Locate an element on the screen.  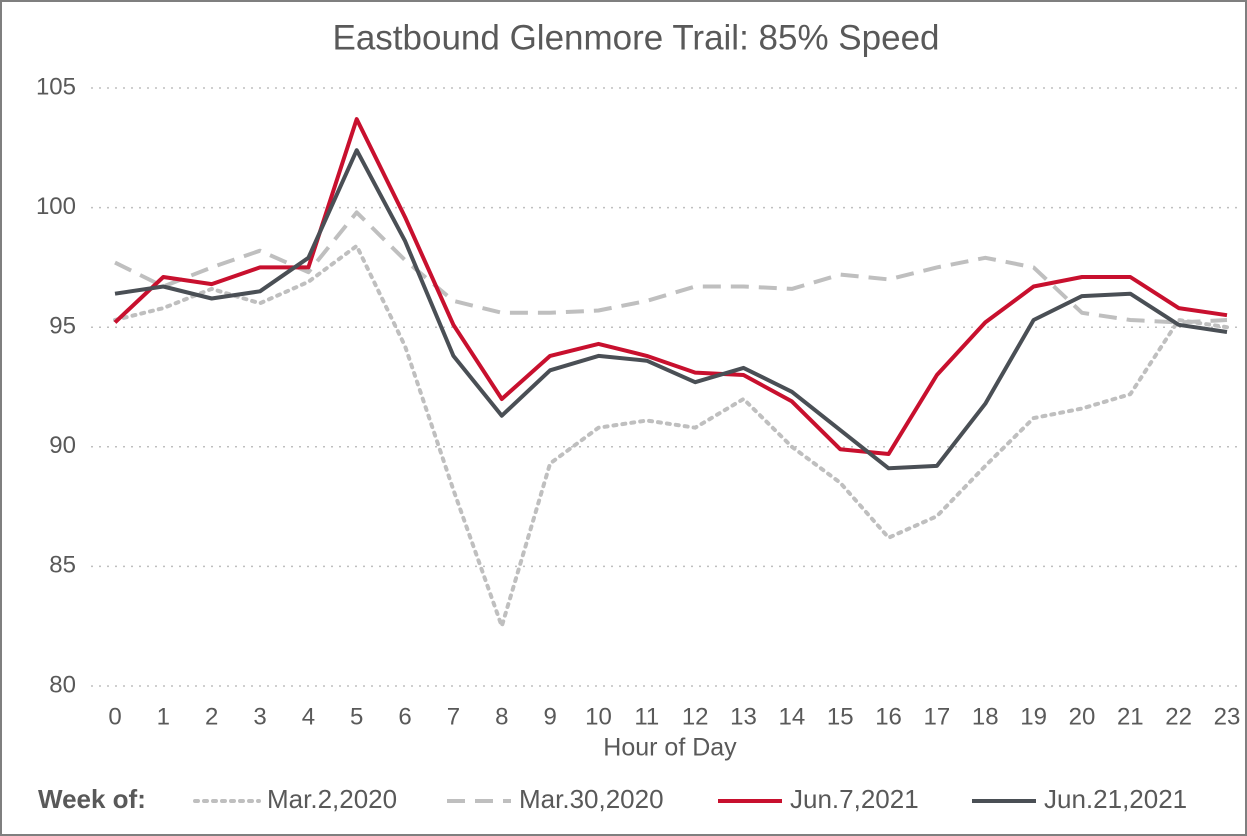
y-tick-label: 90 is located at coordinates (62, 445).